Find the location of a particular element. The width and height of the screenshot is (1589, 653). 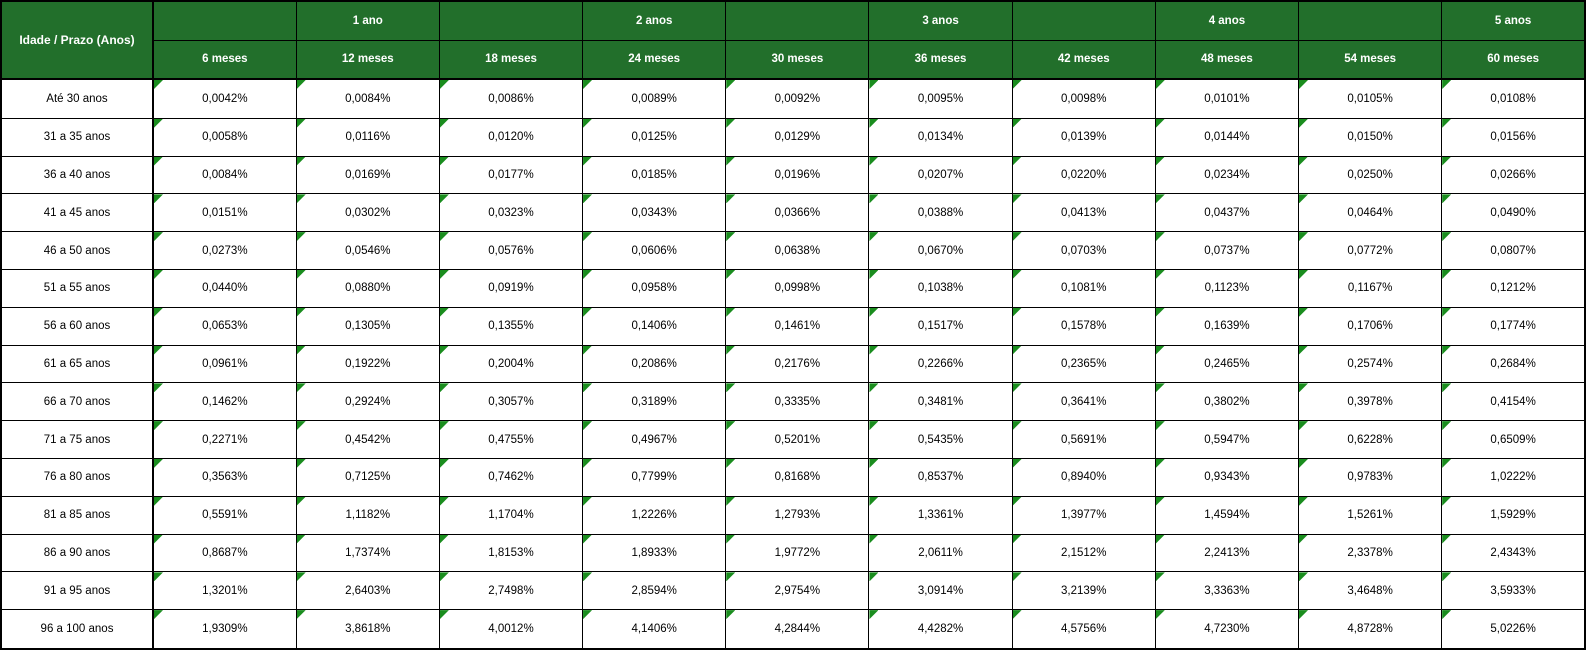

value-cell: 0,0576% is located at coordinates (511, 250).